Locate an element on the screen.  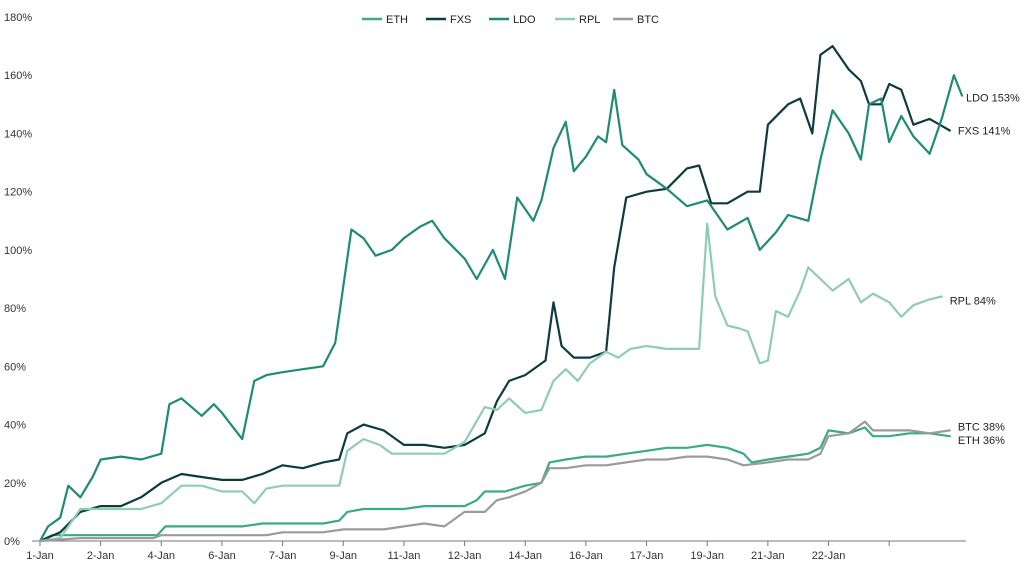
legend-label-fxs: FXS is located at coordinates (460, 20).